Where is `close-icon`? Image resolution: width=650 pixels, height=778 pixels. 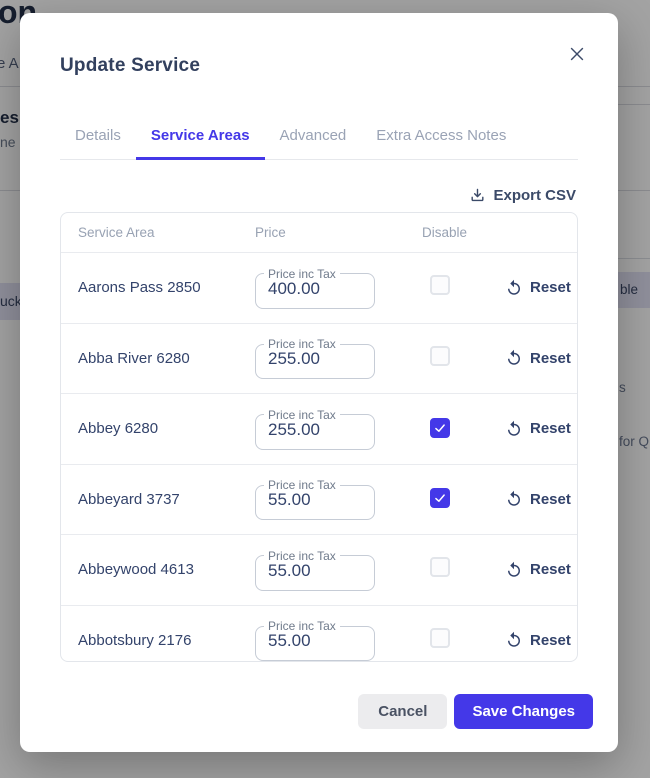
close-icon is located at coordinates (577, 54).